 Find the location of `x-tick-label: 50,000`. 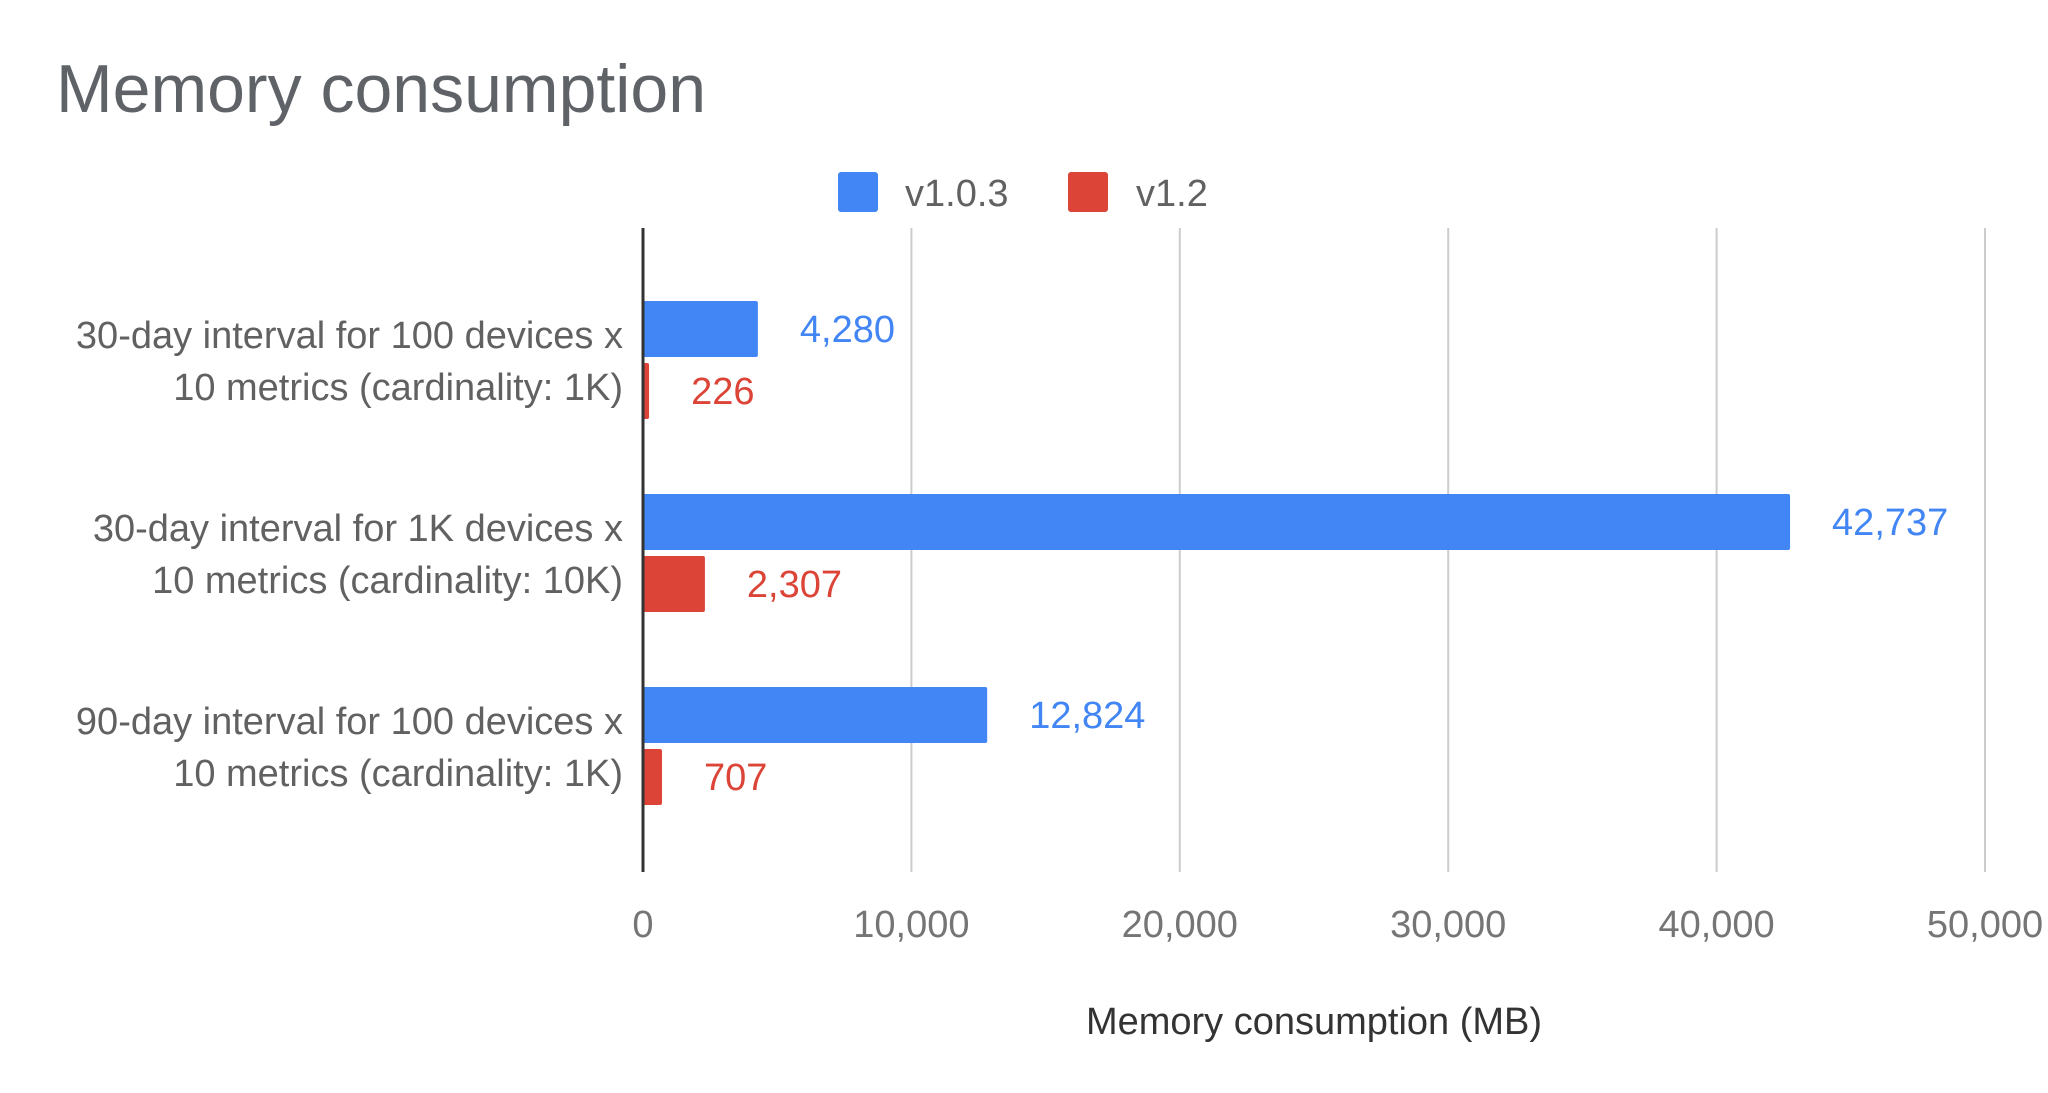

x-tick-label: 50,000 is located at coordinates (1985, 925).